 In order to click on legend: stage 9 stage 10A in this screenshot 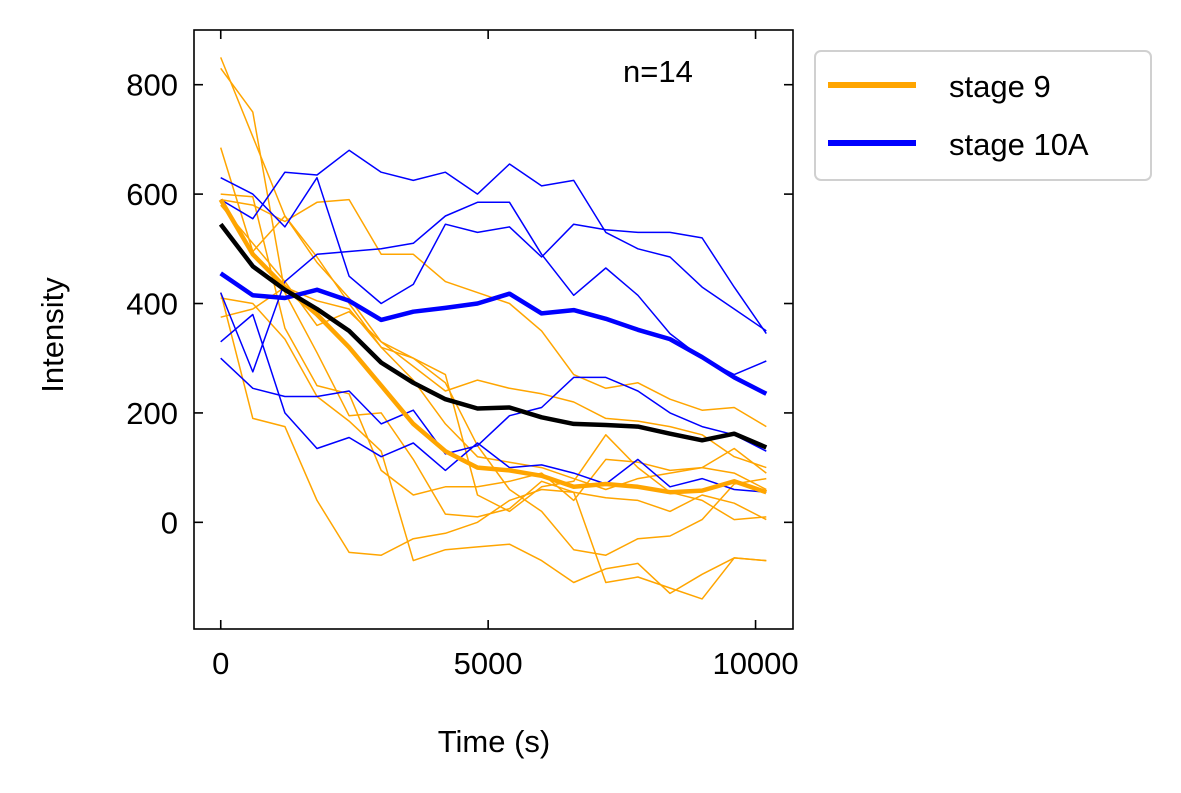, I will do `click(983, 115)`.